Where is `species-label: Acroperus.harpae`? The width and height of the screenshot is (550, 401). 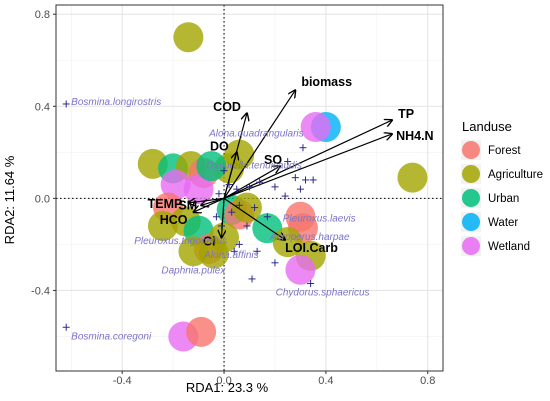
species-label: Acroperus.harpae is located at coordinates (309, 237).